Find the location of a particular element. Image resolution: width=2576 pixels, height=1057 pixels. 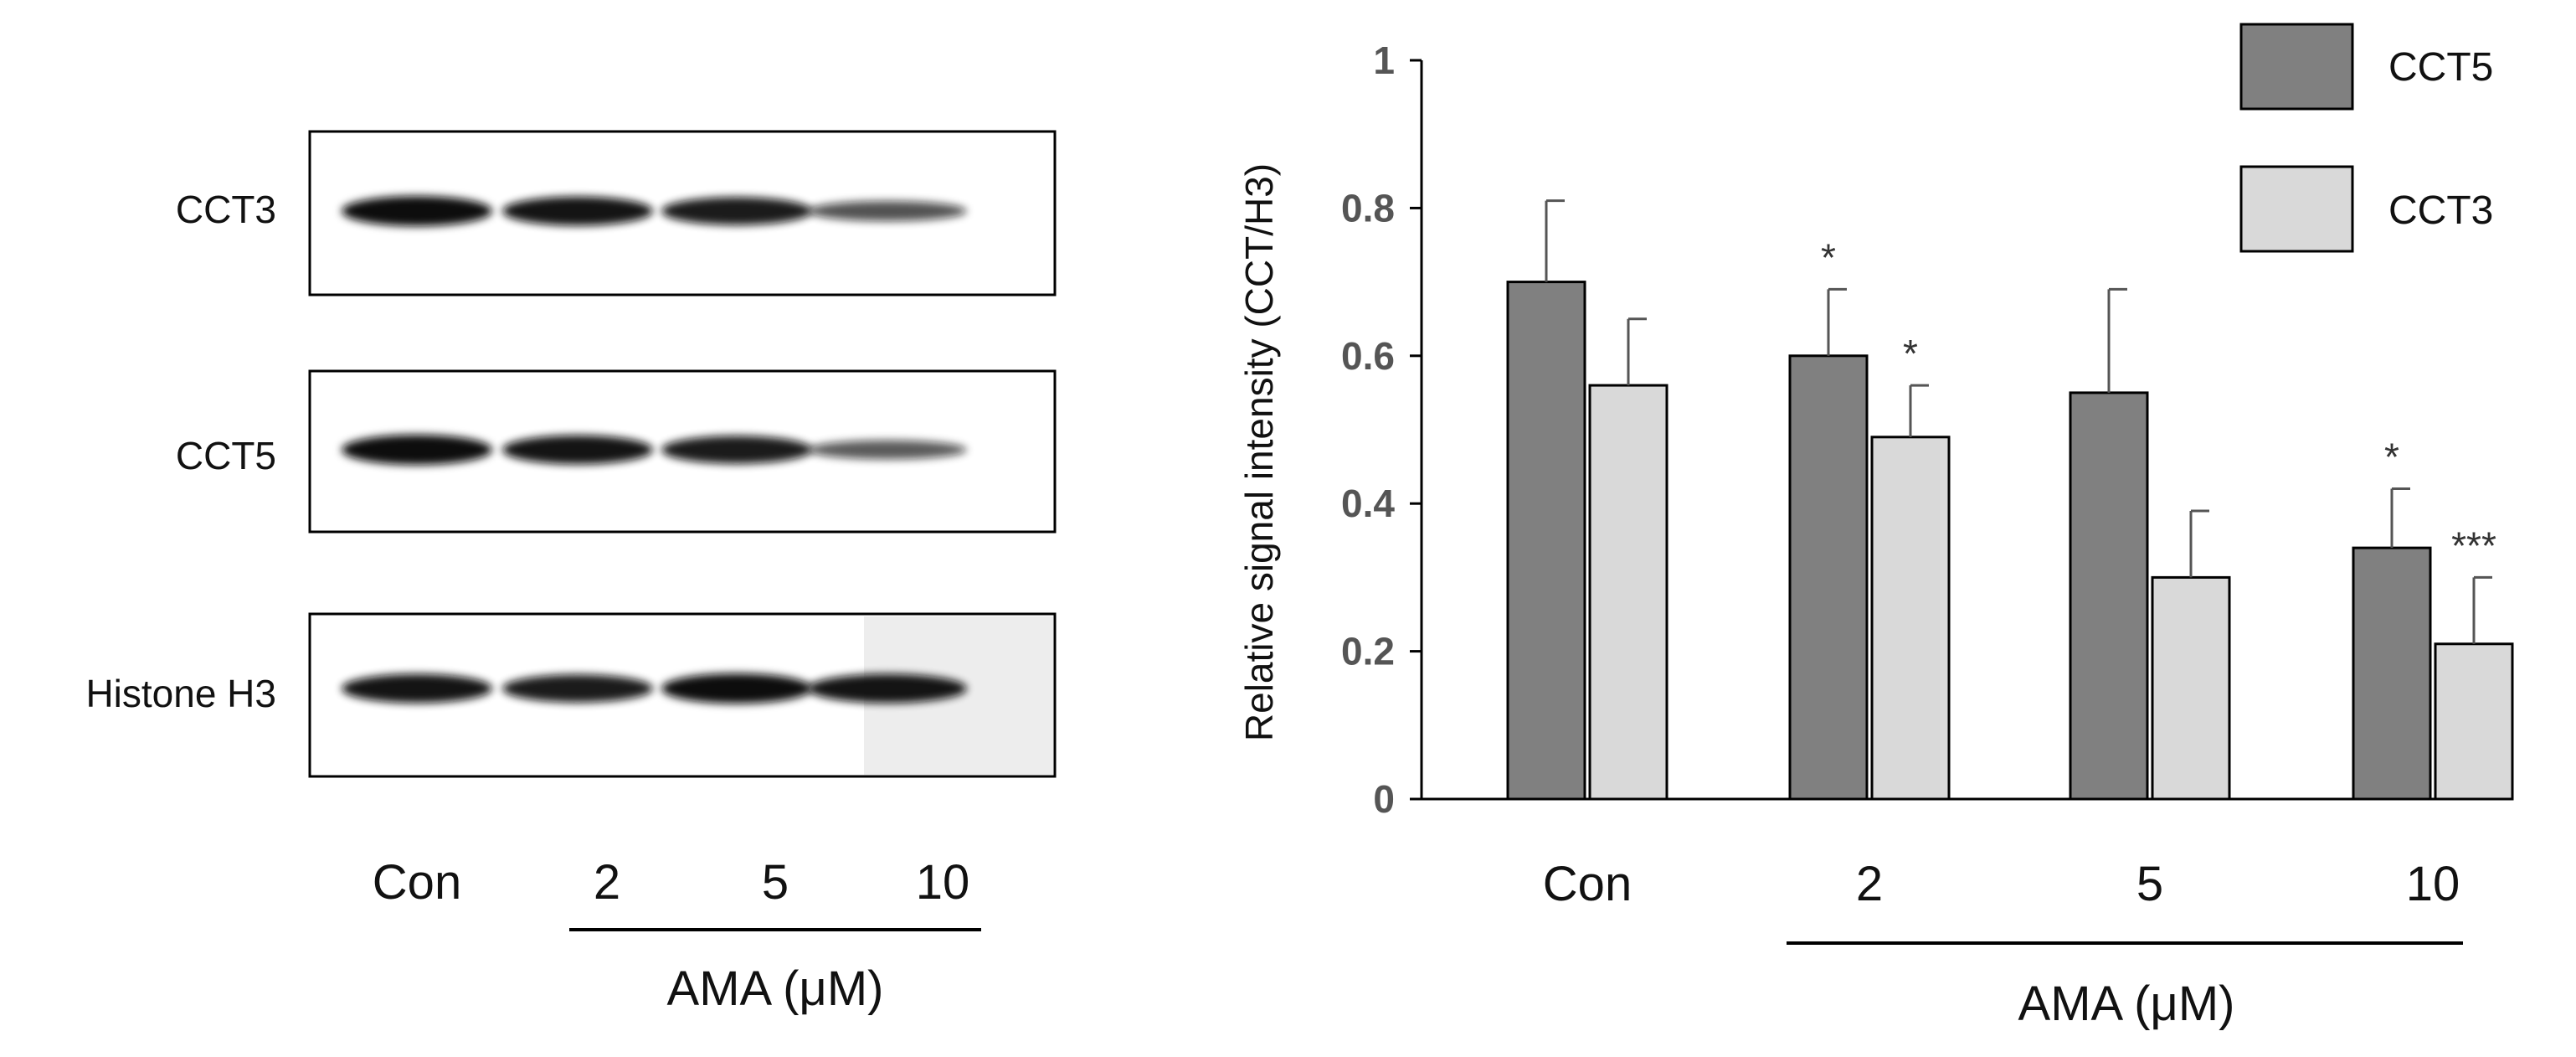

x-category-label: 5 is located at coordinates (2150, 884).